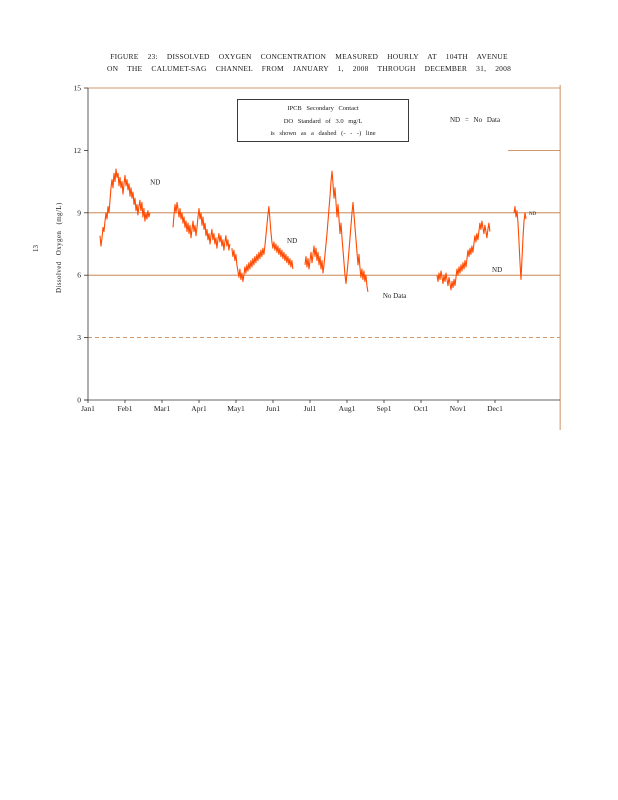 The width and height of the screenshot is (618, 800). What do you see at coordinates (395, 296) in the screenshot?
I see `no-data-annotation: No Data` at bounding box center [395, 296].